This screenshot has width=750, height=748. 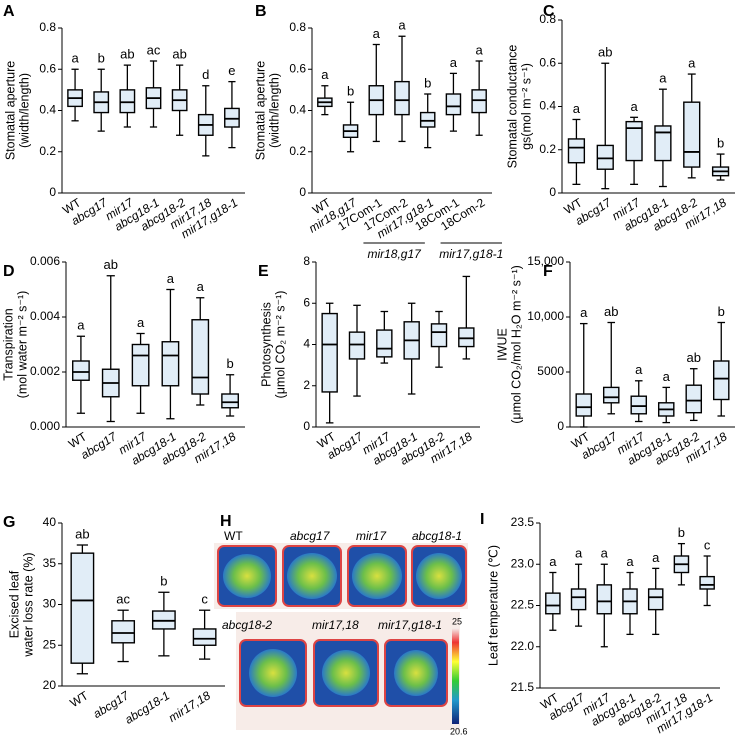 What do you see at coordinates (79, 699) in the screenshot?
I see `x-tick-label: WT` at bounding box center [79, 699].